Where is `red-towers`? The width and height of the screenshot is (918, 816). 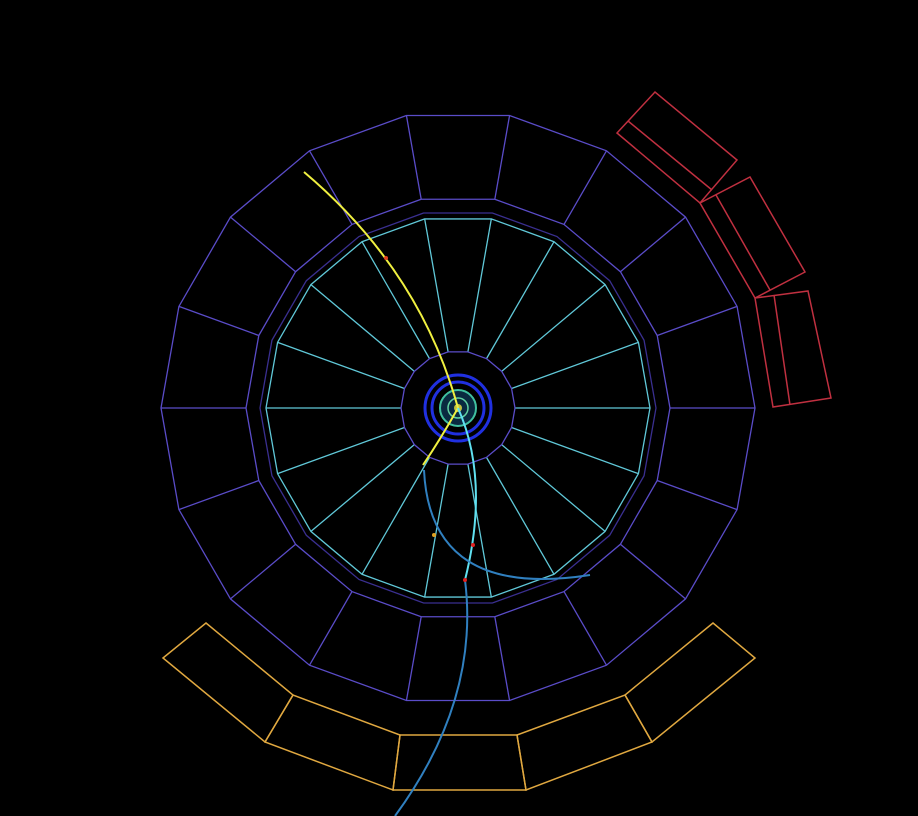
red-towers is located at coordinates (723, 249).